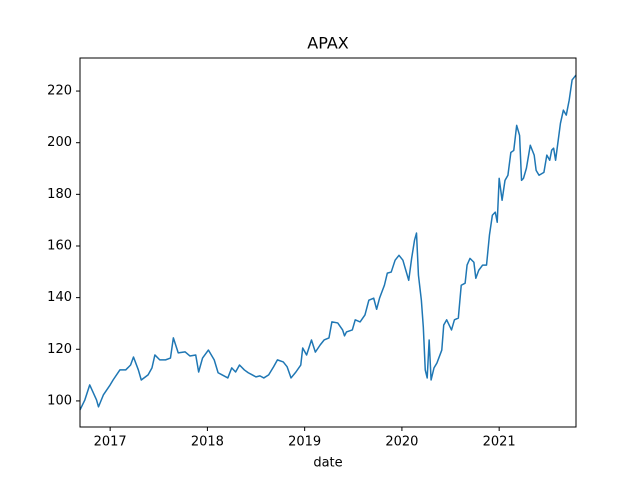  What do you see at coordinates (499, 442) in the screenshot?
I see `x-tick-label: 2021` at bounding box center [499, 442].